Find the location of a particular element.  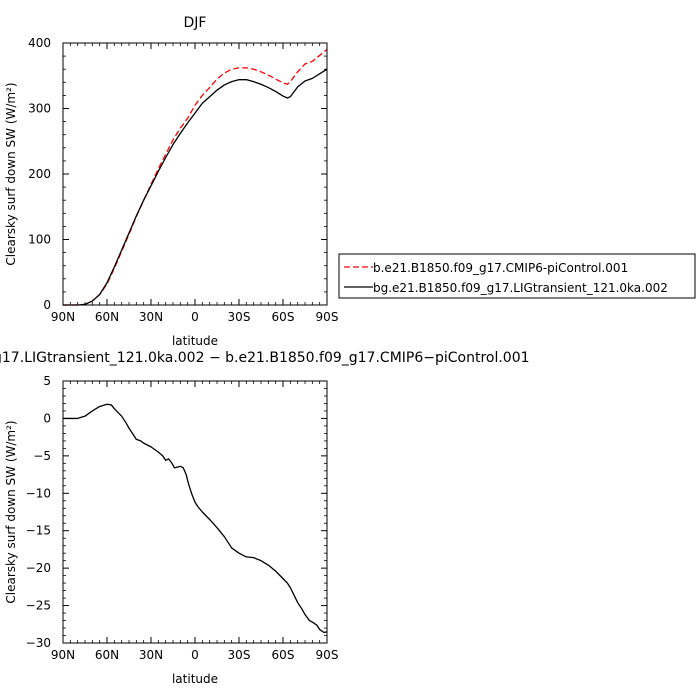

bottom-panel-x-tick-label: 90N is located at coordinates (63, 655).